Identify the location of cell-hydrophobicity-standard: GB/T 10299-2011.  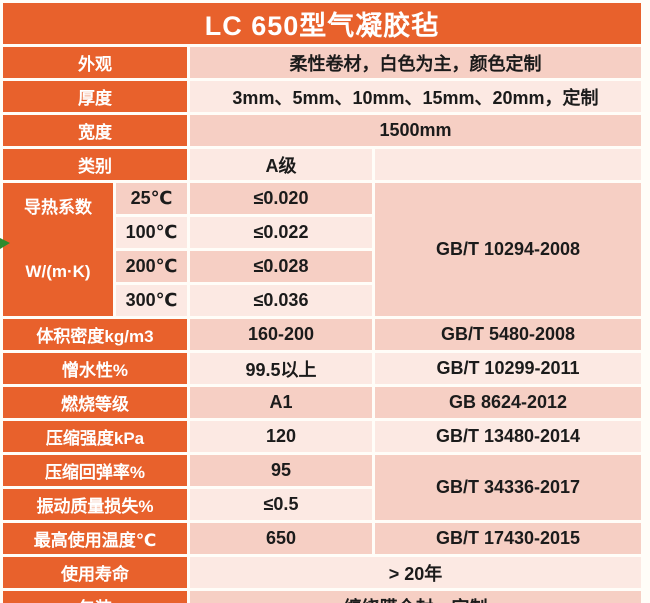
(508, 368).